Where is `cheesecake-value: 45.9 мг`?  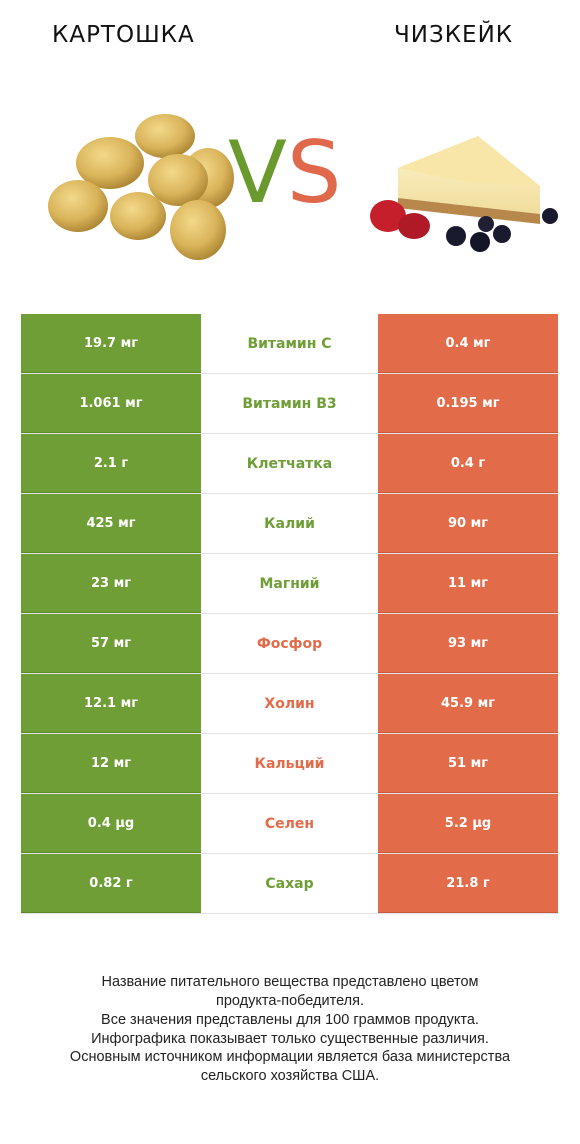
cheesecake-value: 45.9 мг is located at coordinates (468, 703).